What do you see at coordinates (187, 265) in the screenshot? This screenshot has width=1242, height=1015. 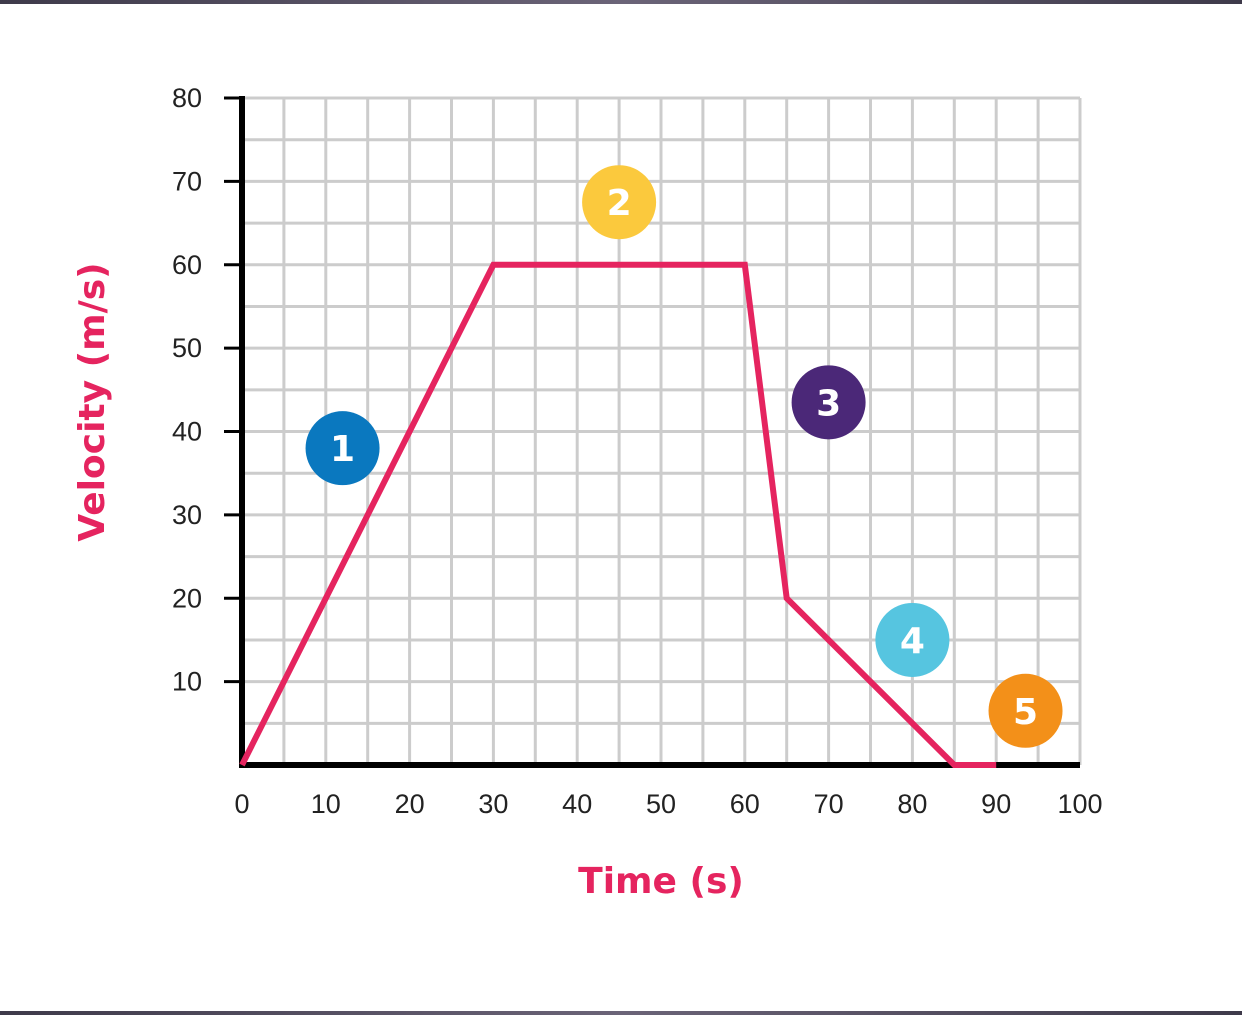 I see `y-tick-label: 60` at bounding box center [187, 265].